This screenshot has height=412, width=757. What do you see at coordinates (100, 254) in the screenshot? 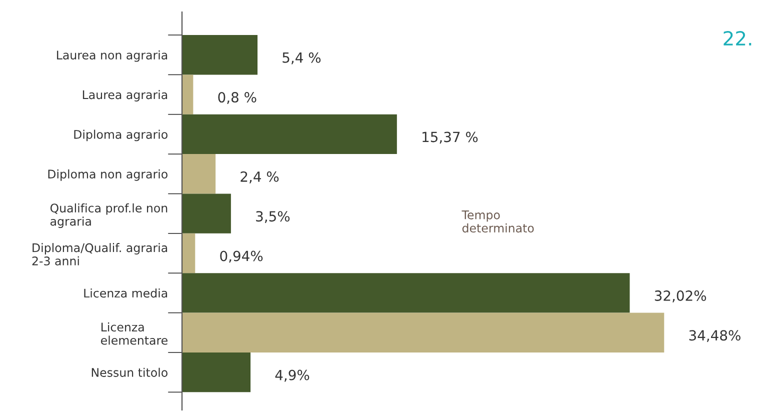
I see `y-tick-label: Diploma/Qualif. agraria 2-3 anni` at bounding box center [100, 254].